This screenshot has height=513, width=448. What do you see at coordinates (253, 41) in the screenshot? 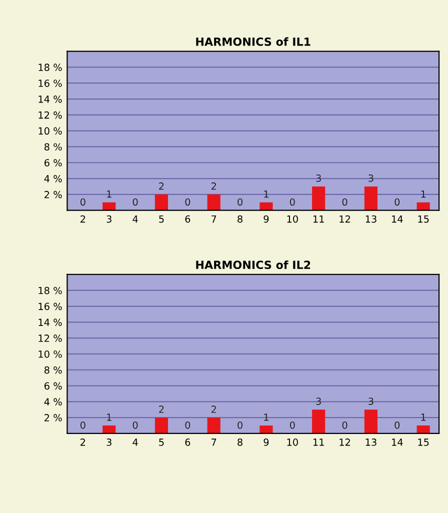
I see `chart-title: HARMONICS of IL1` at bounding box center [253, 41].